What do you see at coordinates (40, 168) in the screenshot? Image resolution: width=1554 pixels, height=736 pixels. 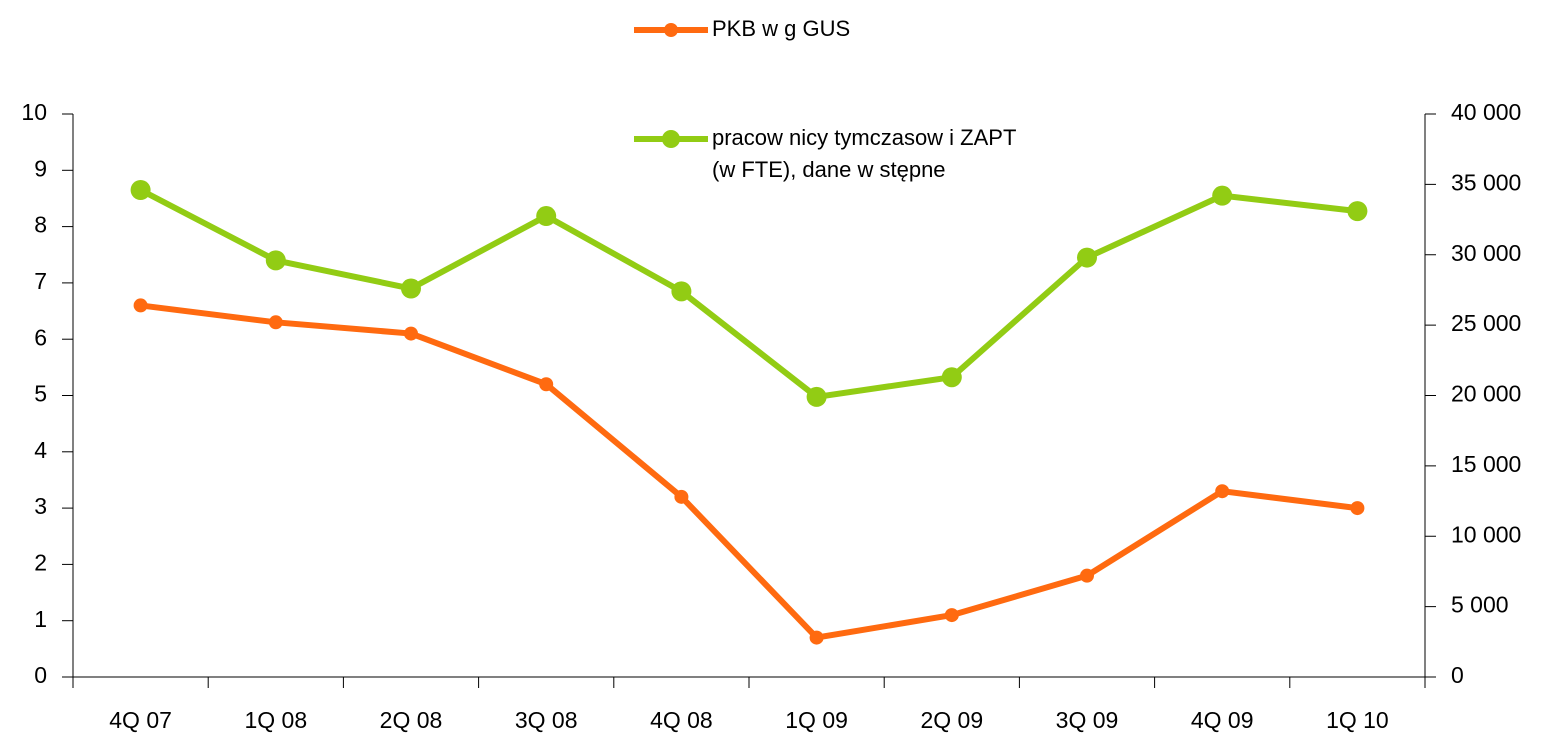 I see `y-tick-label: 9` at bounding box center [40, 168].